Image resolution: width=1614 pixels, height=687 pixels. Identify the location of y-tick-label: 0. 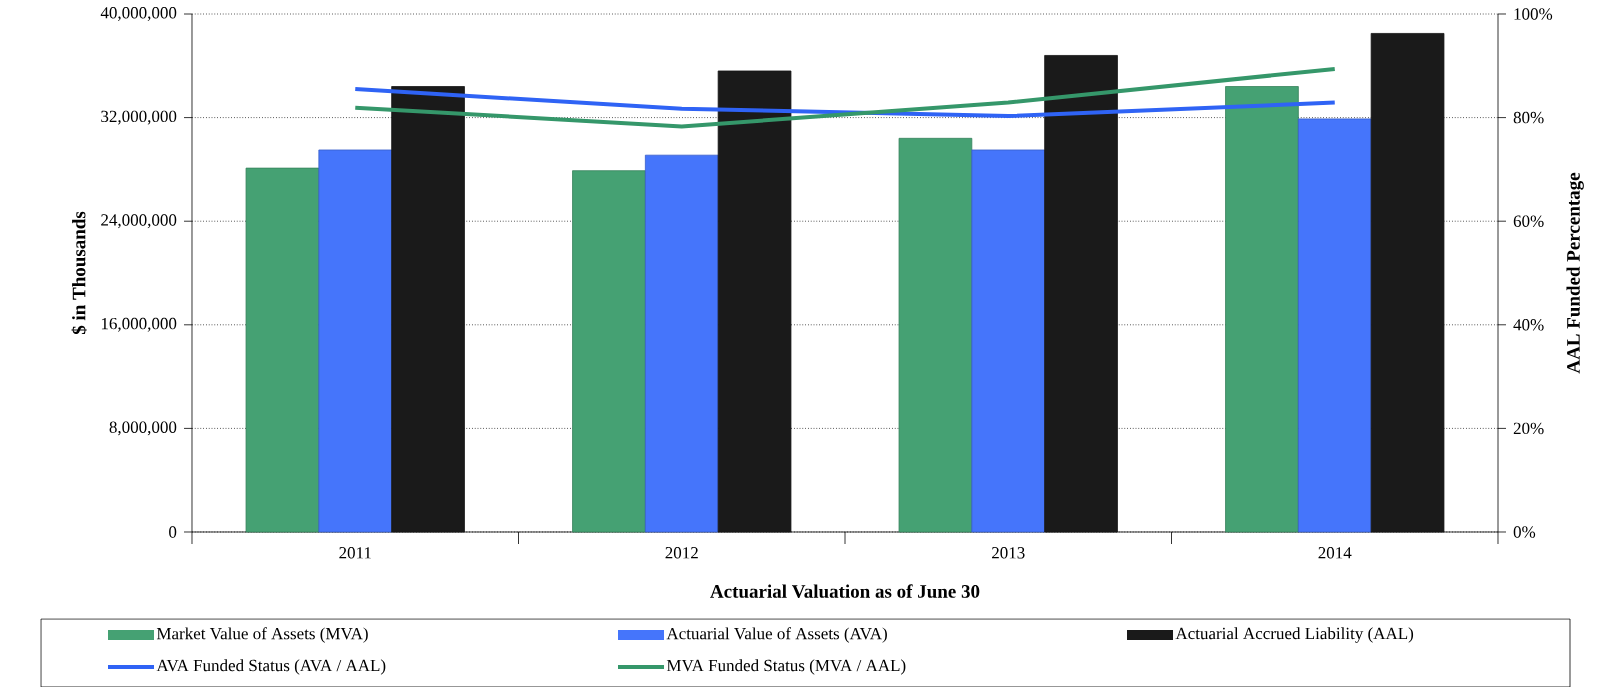
(173, 532).